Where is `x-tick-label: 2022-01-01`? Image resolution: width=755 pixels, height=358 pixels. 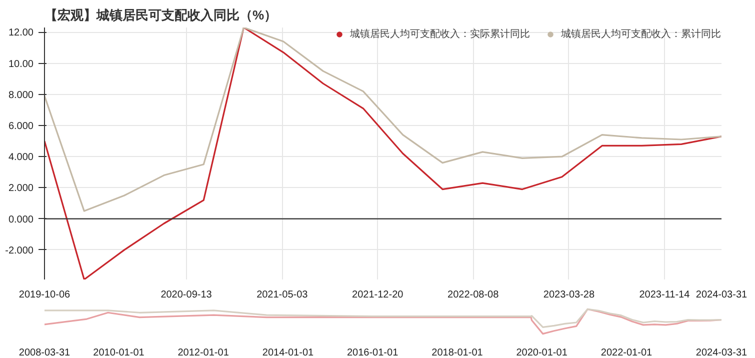
x-tick-label: 2022-01-01 is located at coordinates (626, 353).